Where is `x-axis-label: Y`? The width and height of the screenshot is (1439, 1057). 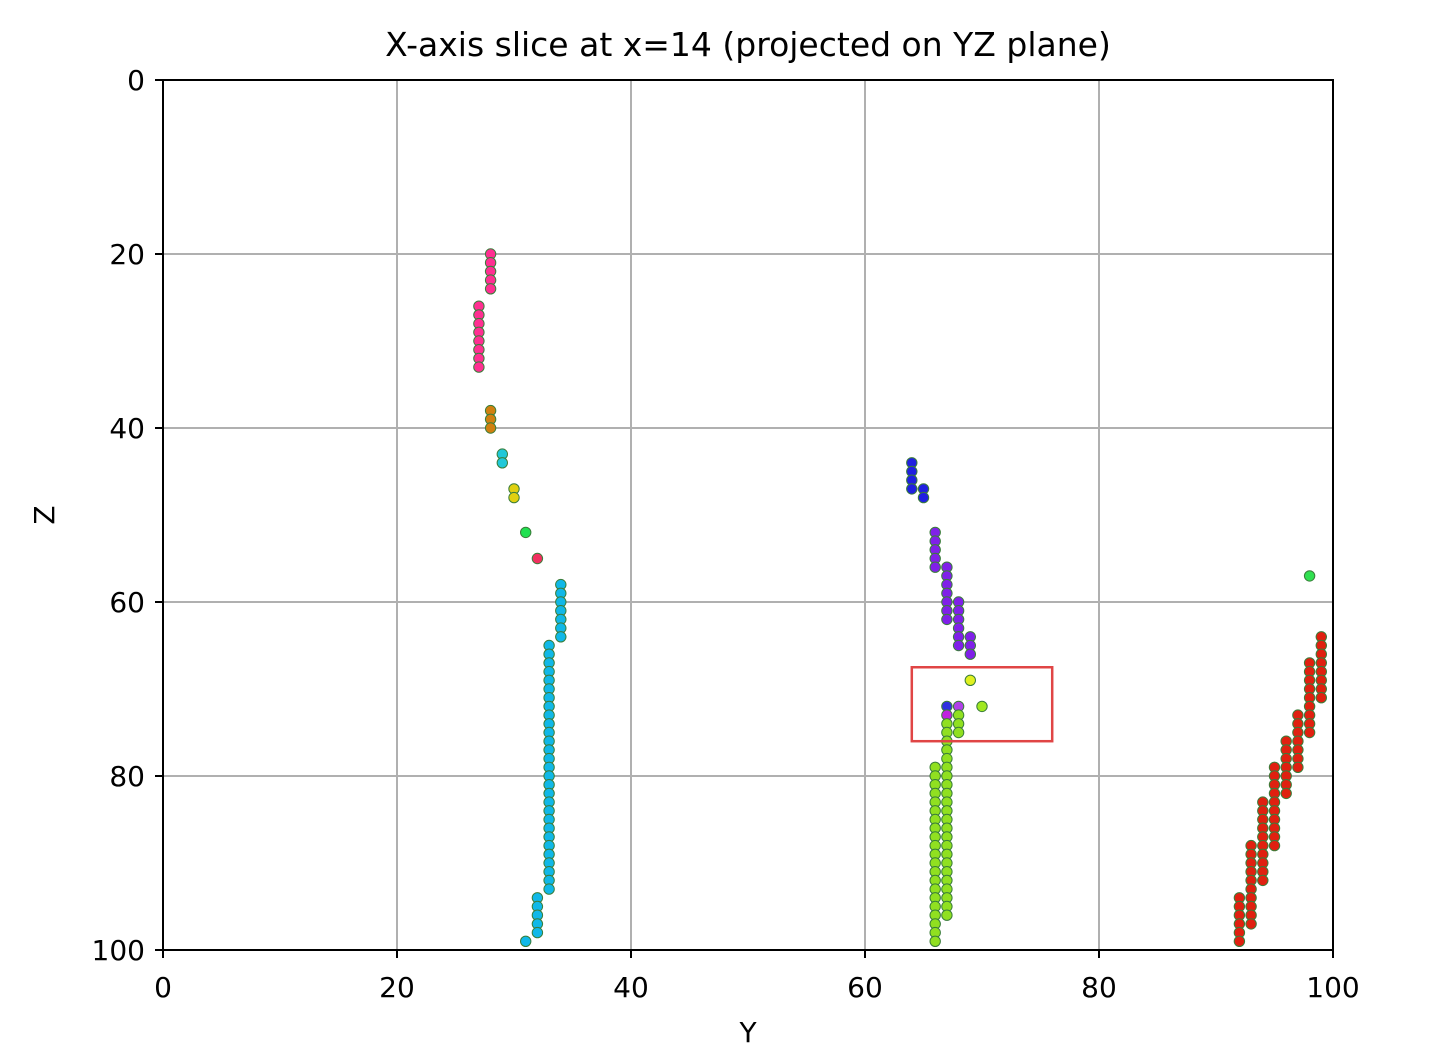
x-axis-label: Y is located at coordinates (747, 1032).